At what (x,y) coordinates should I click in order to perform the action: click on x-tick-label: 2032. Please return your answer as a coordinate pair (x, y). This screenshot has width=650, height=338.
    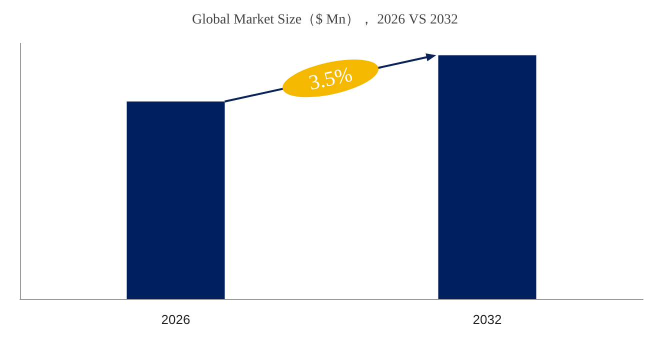
    Looking at the image, I should click on (487, 319).